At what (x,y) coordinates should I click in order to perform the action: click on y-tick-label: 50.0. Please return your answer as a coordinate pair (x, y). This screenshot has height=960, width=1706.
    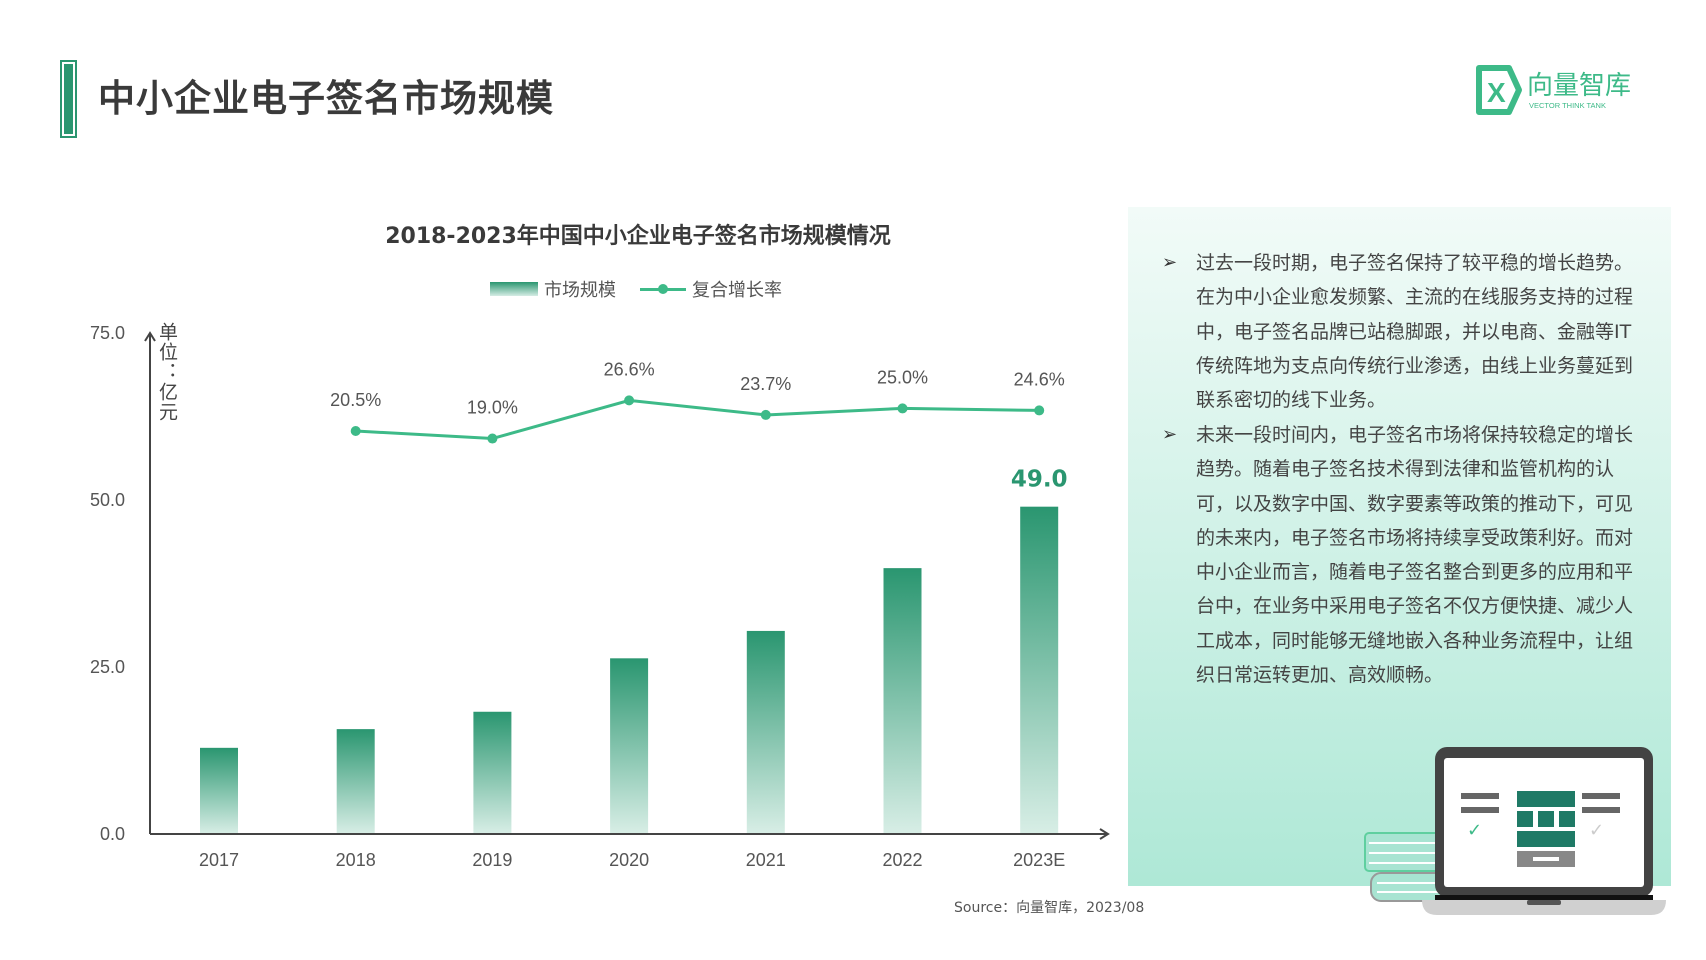
    Looking at the image, I should click on (107, 500).